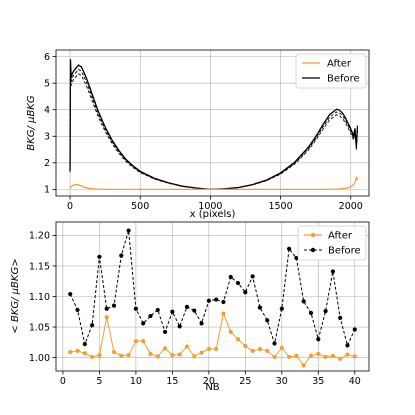 The height and width of the screenshot is (415, 415). What do you see at coordinates (99, 381) in the screenshot?
I see `bottom-x-tick-label: 5` at bounding box center [99, 381].